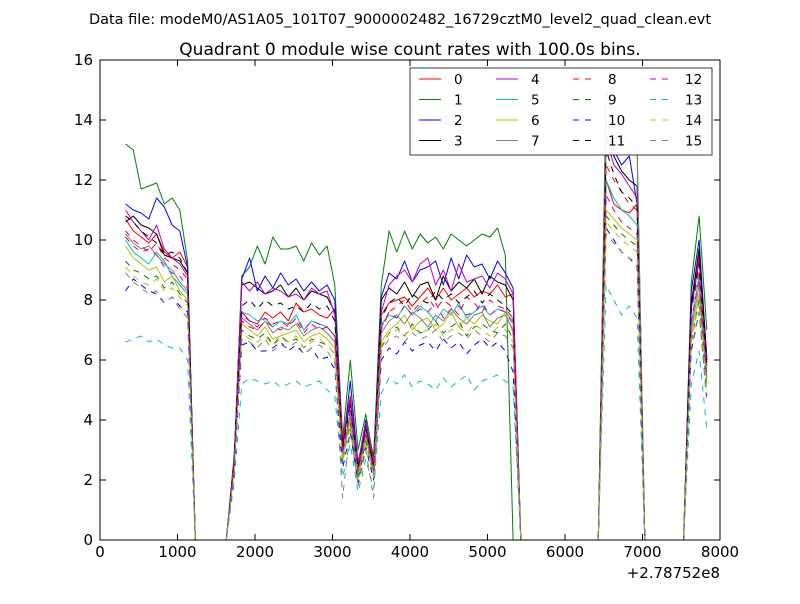 The image size is (800, 604). What do you see at coordinates (100, 552) in the screenshot?
I see `x-tick-label: 0` at bounding box center [100, 552].